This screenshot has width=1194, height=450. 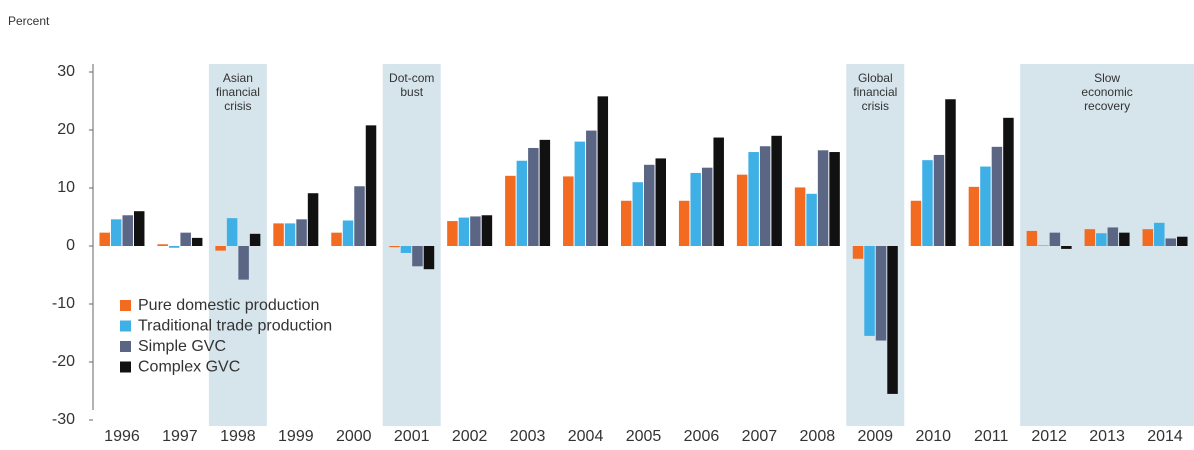 I want to click on x-tick-label: 2012, so click(x=1049, y=436).